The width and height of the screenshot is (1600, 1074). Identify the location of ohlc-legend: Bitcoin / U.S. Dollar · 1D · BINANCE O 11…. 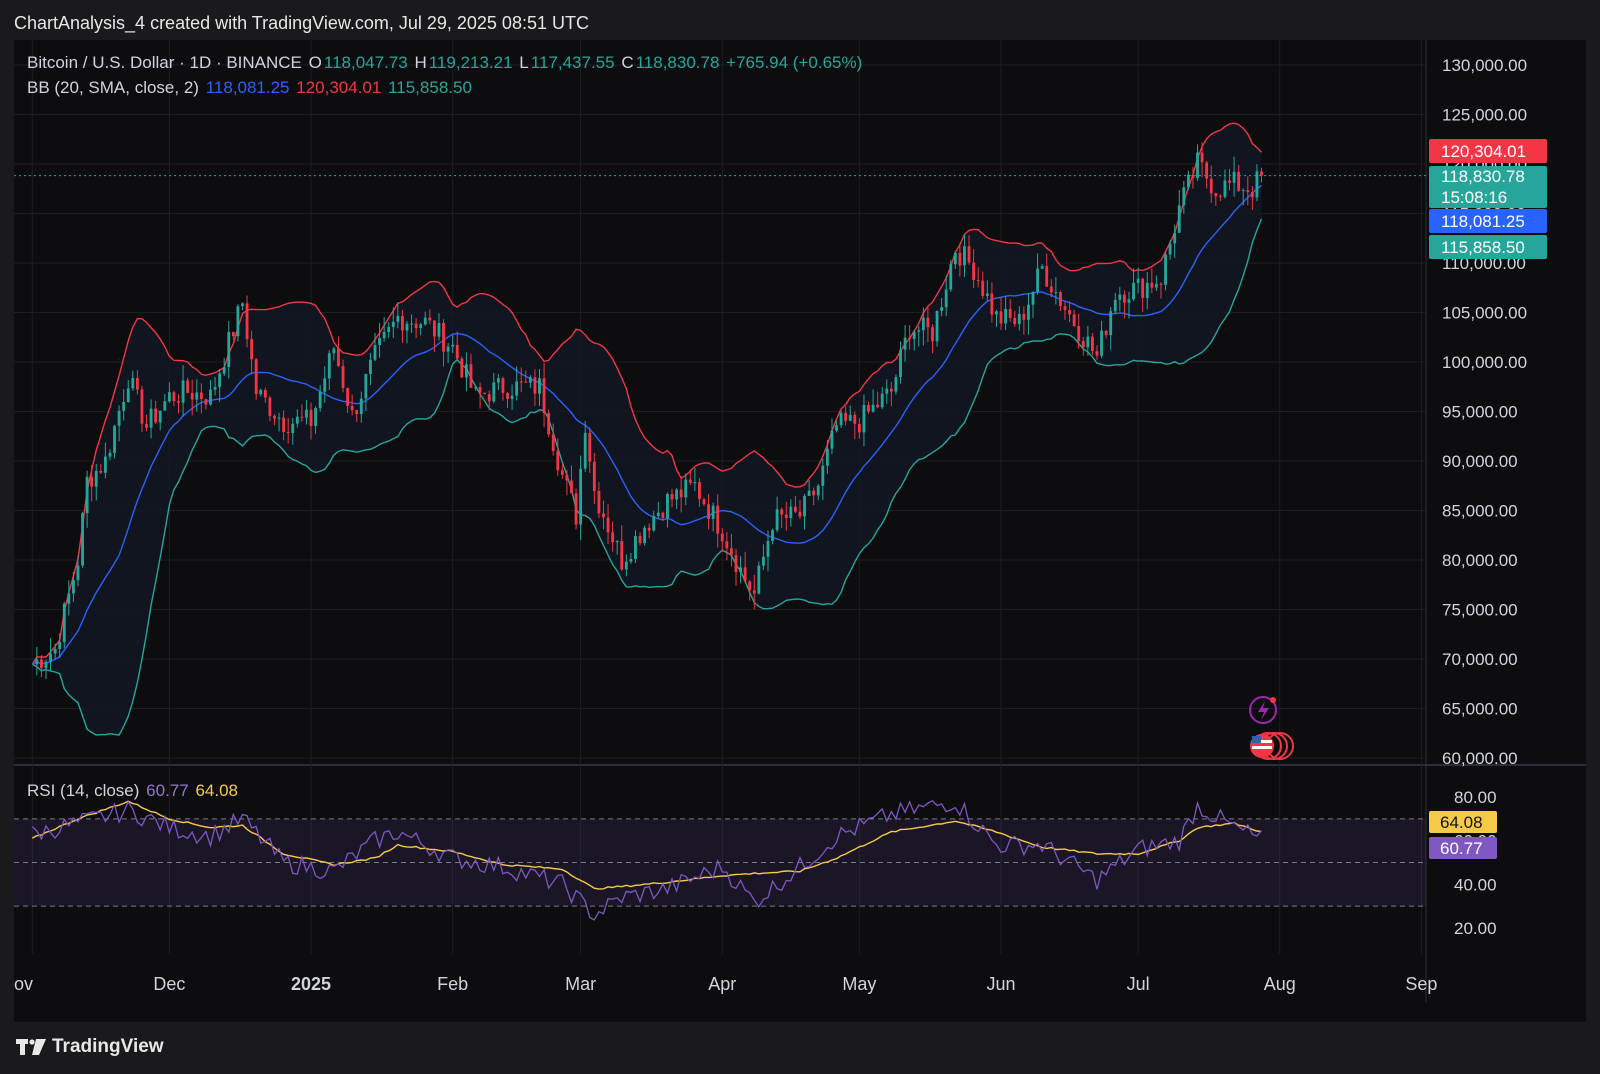
(445, 63).